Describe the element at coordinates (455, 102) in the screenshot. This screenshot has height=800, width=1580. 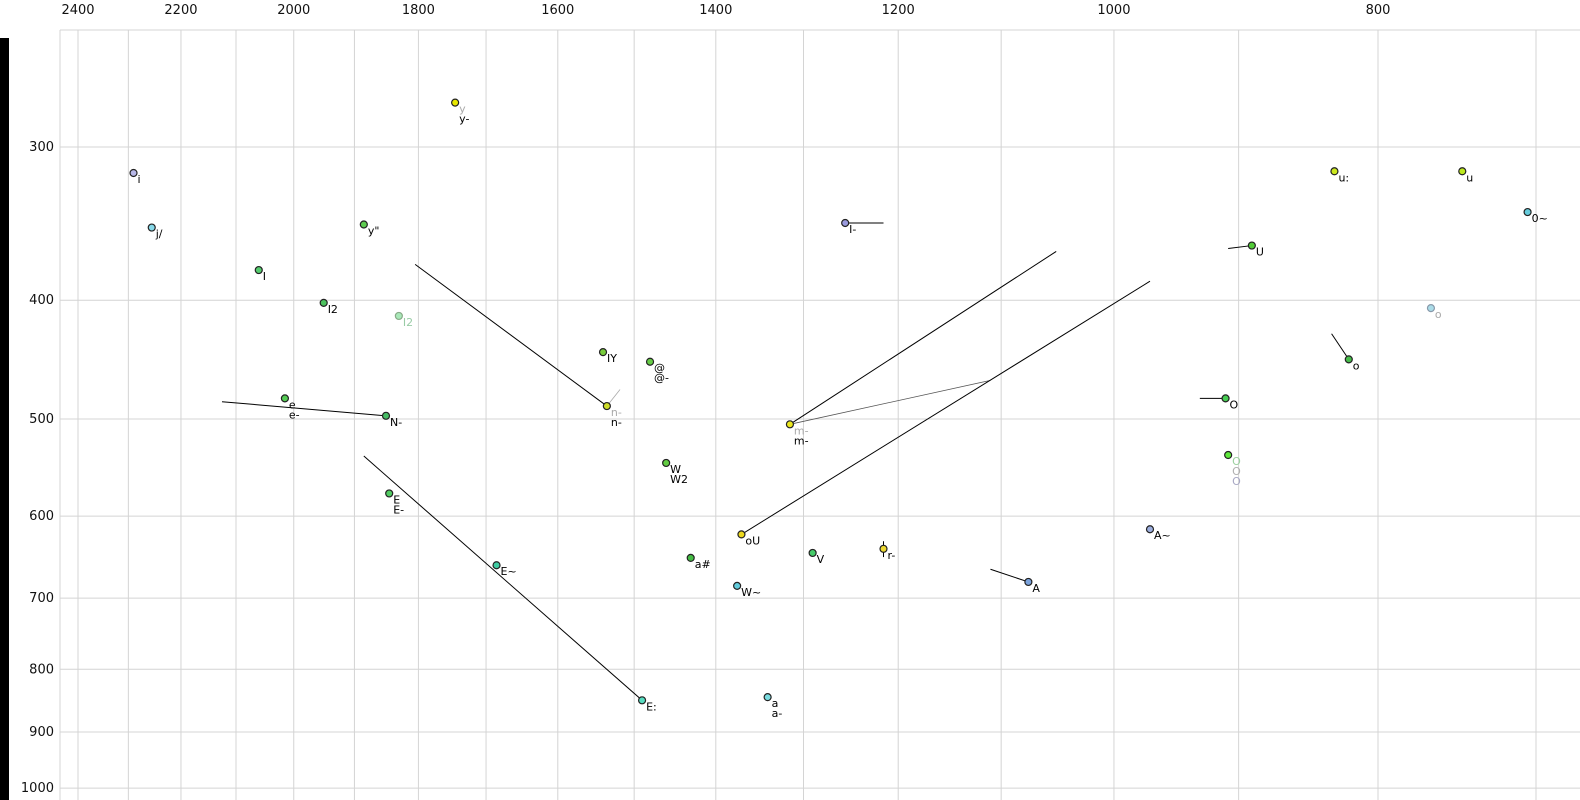
I see `point-y-` at that location.